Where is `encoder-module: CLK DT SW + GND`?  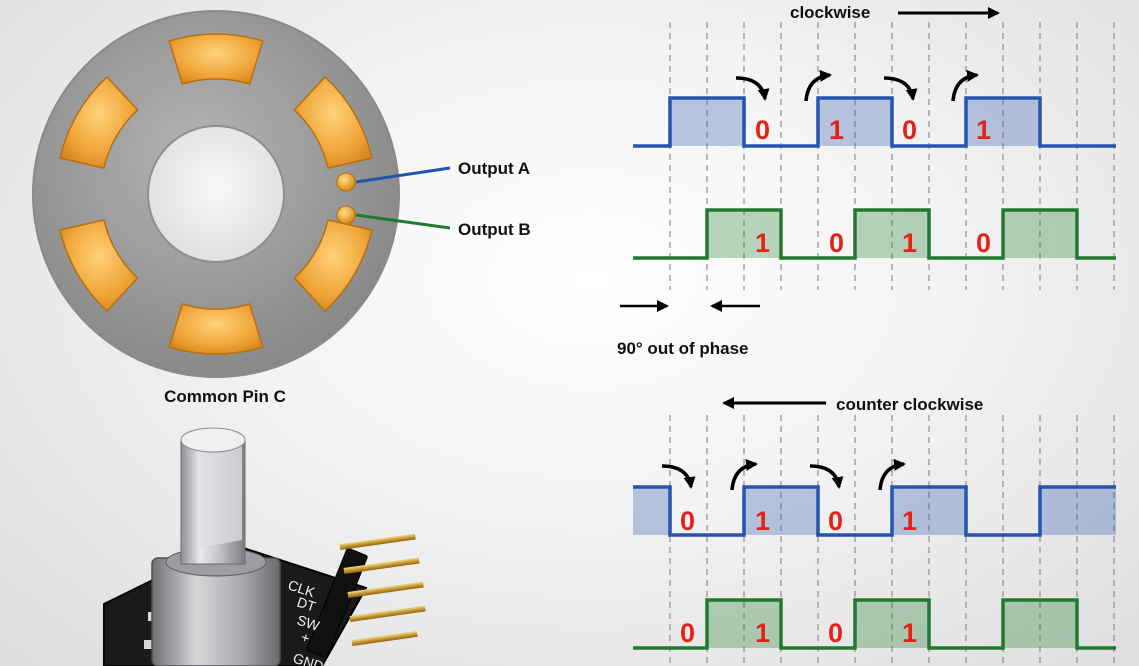
encoder-module: CLK DT SW + GND is located at coordinates (264, 546).